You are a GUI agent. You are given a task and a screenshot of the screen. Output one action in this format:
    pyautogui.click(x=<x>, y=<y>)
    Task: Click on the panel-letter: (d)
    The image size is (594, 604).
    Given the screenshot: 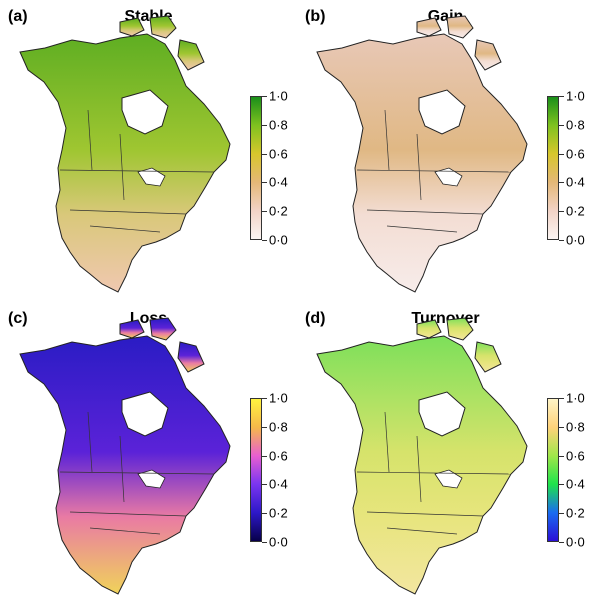 What is the action you would take?
    pyautogui.click(x=315, y=318)
    